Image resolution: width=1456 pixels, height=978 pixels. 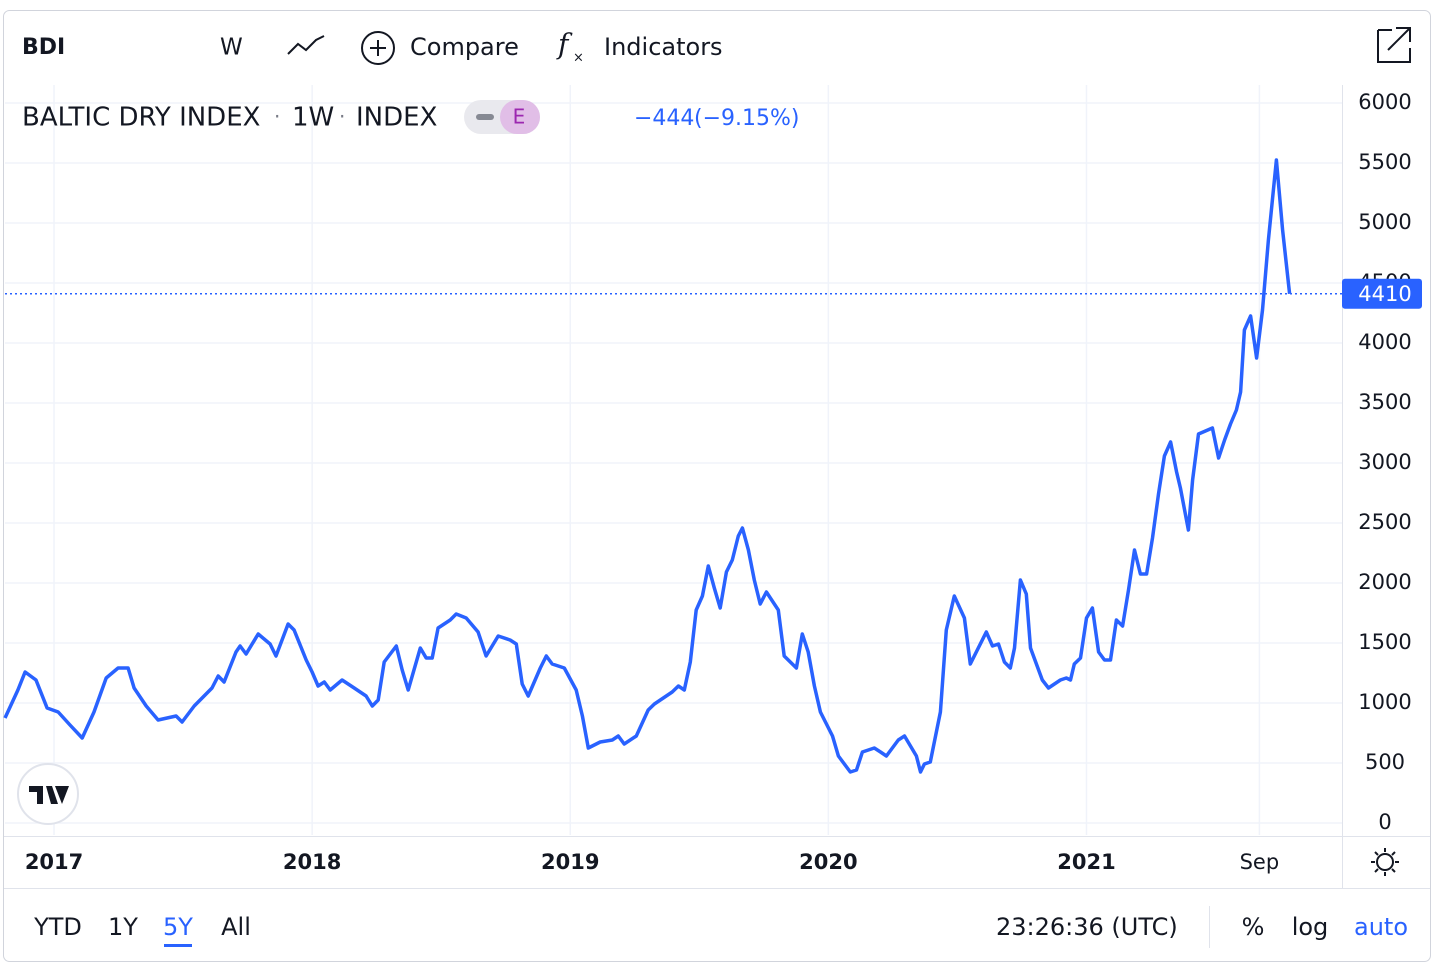 What do you see at coordinates (178, 927) in the screenshot?
I see `range-button: 5Y` at bounding box center [178, 927].